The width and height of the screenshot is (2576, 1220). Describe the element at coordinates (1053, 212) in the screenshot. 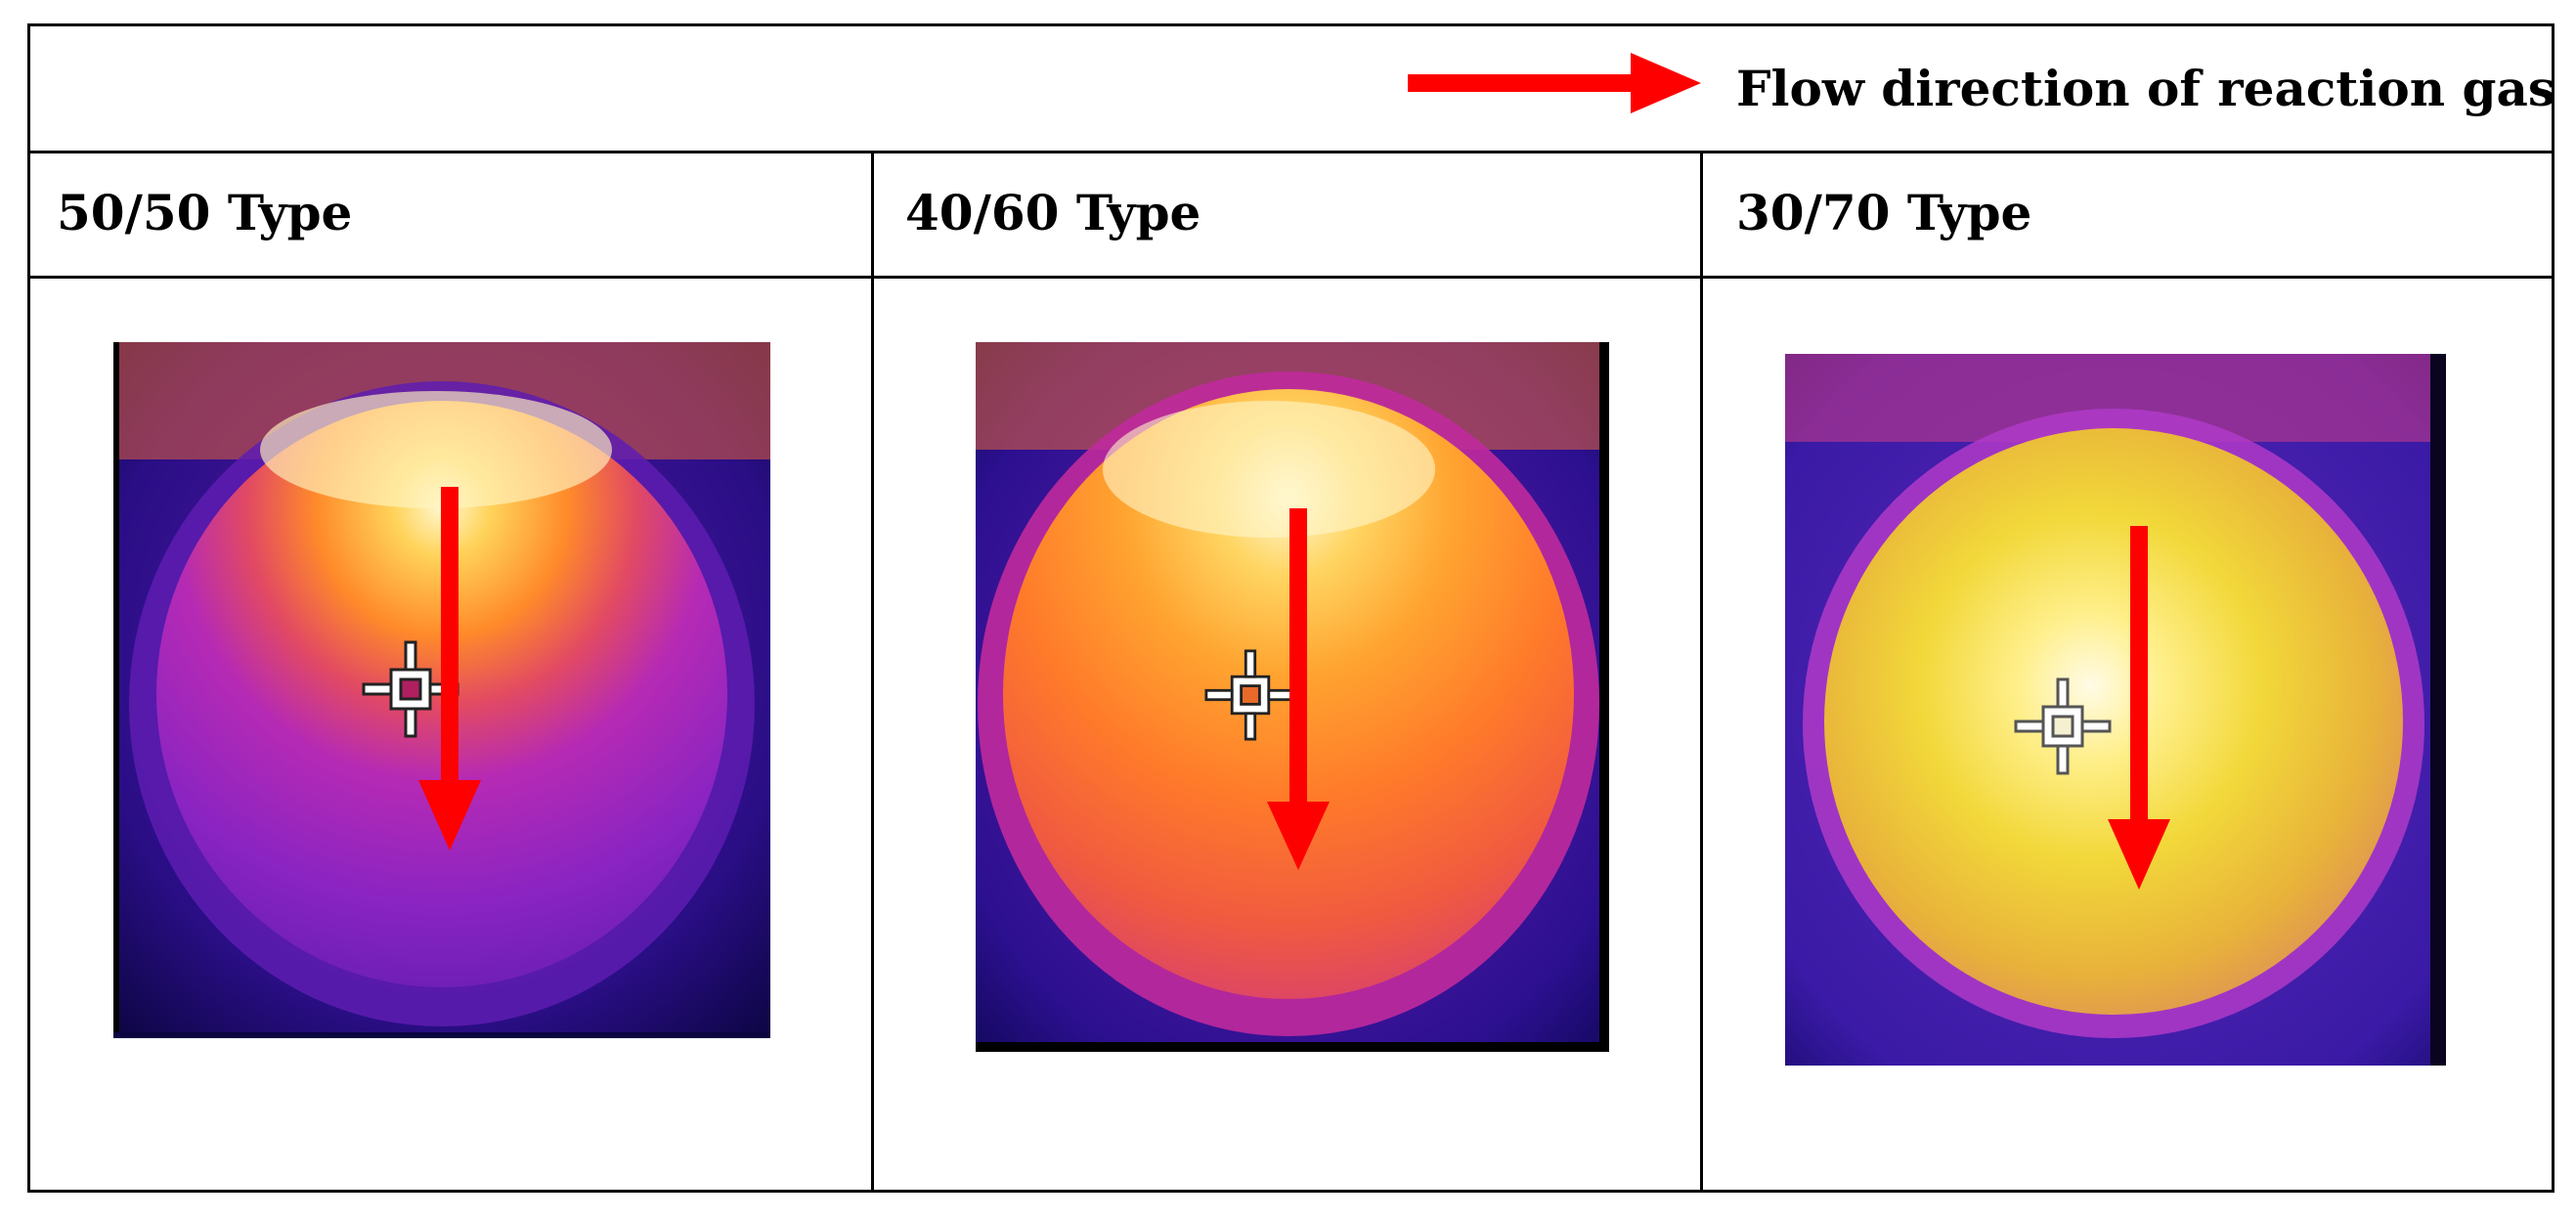

I see `column-title-40-60: 40/60 Type` at that location.